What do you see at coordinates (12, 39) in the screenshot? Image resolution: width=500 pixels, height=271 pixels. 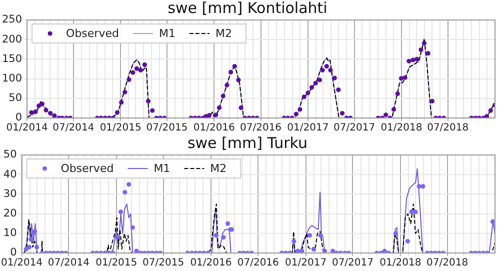 I see `y-tick-label: 200` at bounding box center [12, 39].